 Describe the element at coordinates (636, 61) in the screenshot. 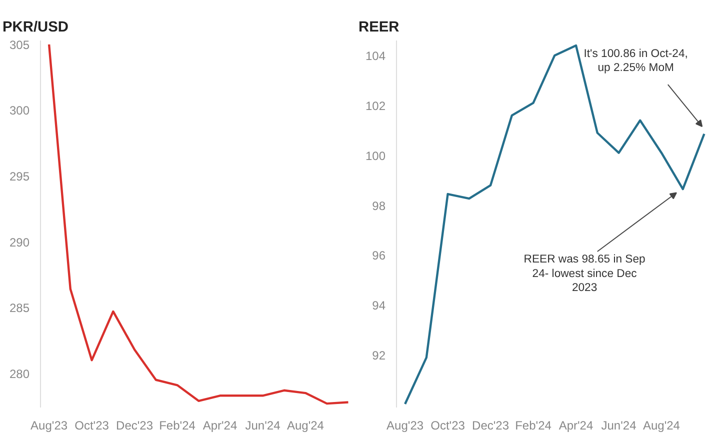

I see `annotation: It's 100.86 in Oct-24, up 2.25% MoM` at that location.